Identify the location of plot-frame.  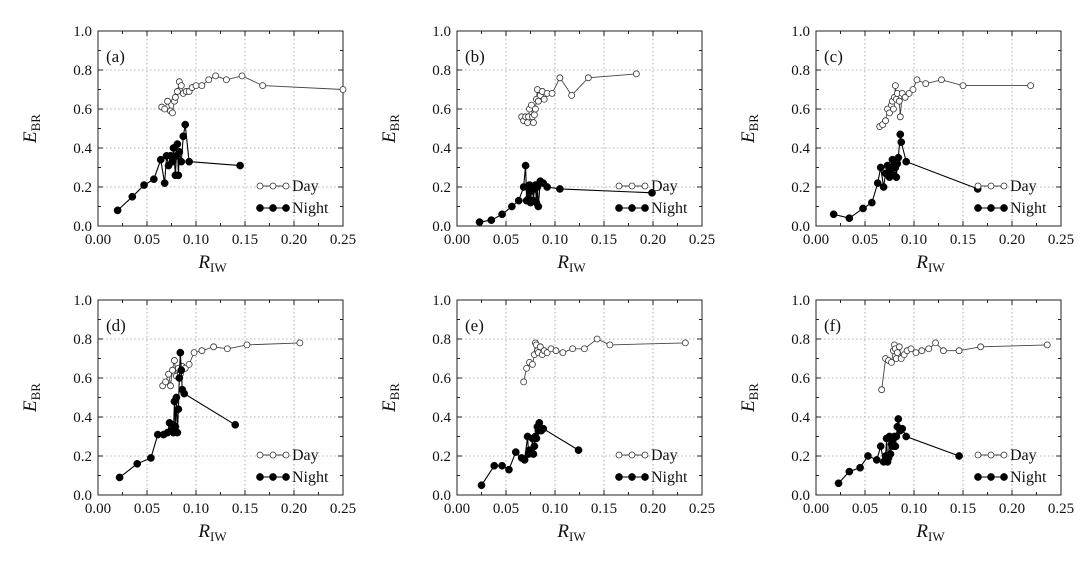
(938, 128).